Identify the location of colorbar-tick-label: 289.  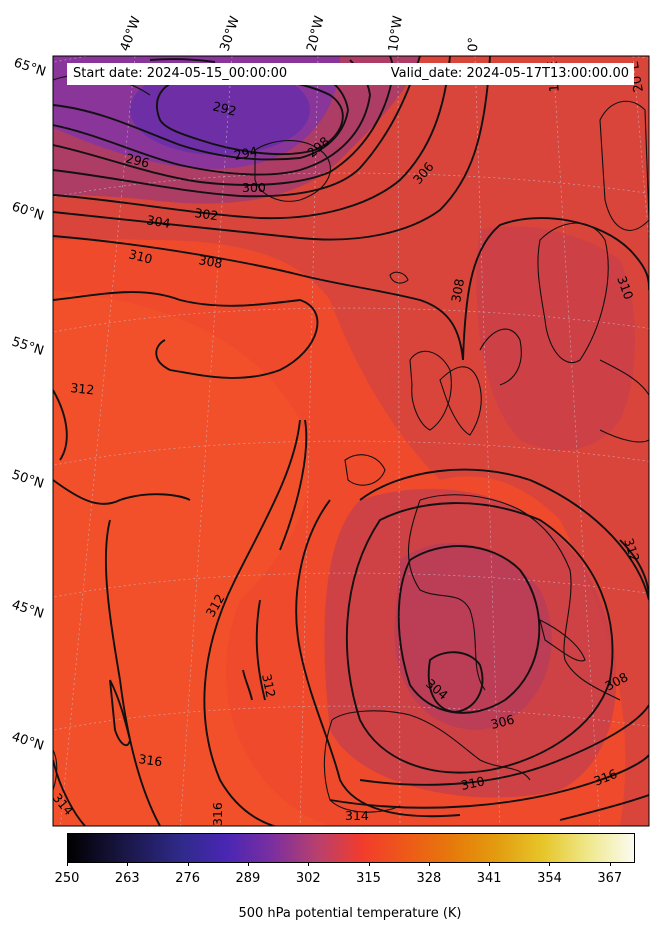
(248, 878).